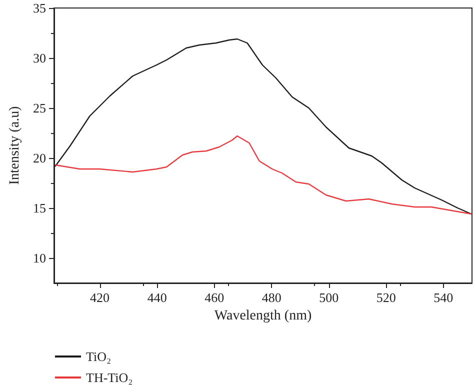 This screenshot has width=474, height=391. Describe the element at coordinates (329, 297) in the screenshot. I see `x-tick-label: 500` at that location.